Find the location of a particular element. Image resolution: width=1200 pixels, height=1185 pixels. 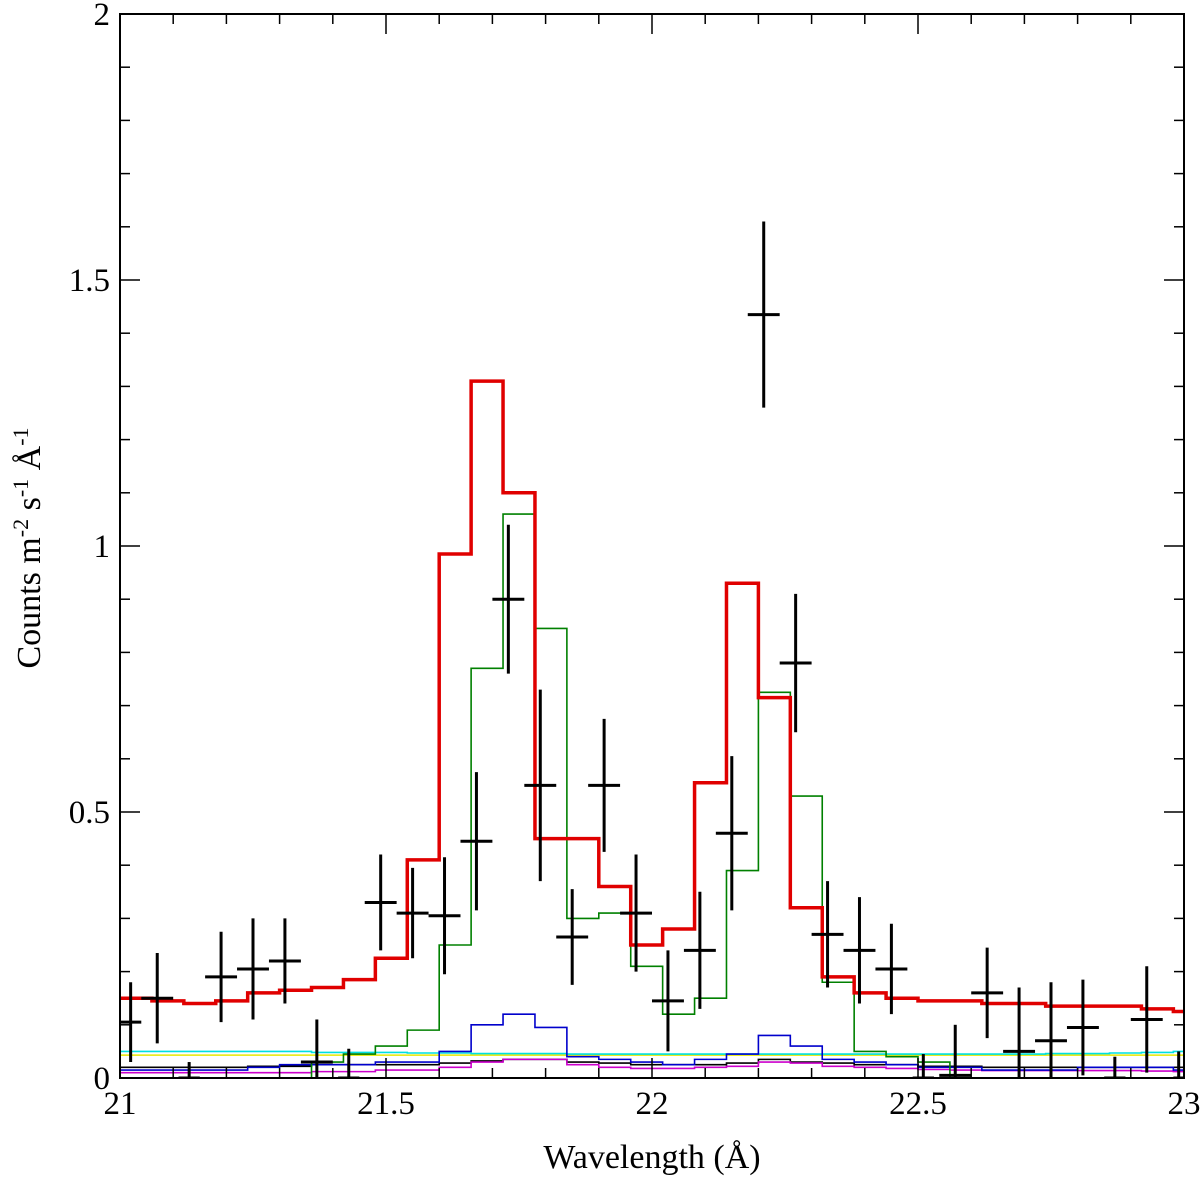

x-axis-title: Wavelength (Å) is located at coordinates (651, 1157).